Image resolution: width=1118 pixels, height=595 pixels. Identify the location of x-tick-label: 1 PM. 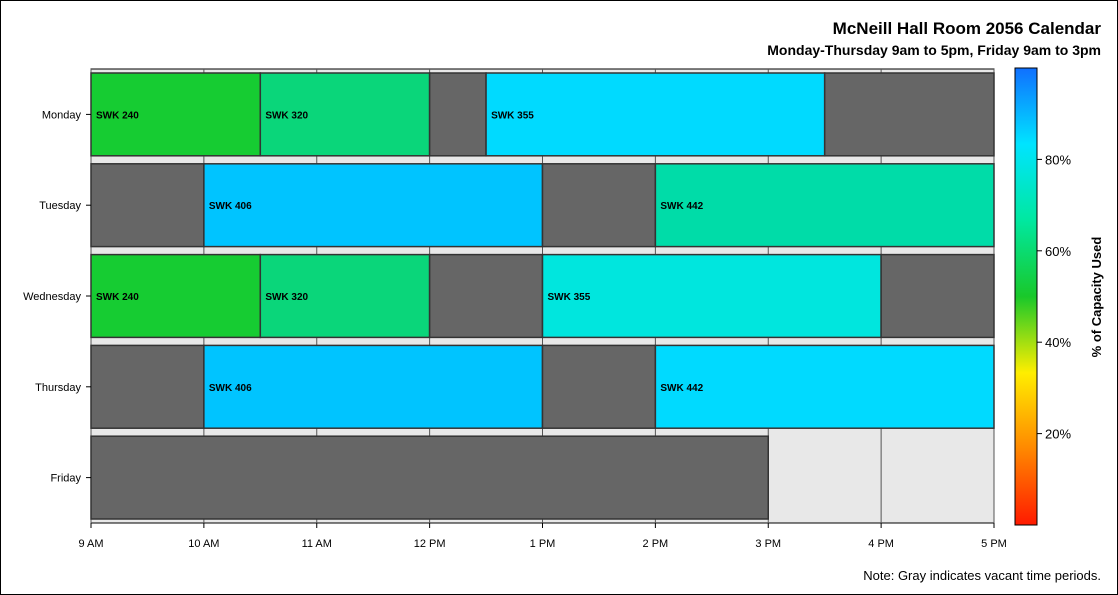
(543, 544).